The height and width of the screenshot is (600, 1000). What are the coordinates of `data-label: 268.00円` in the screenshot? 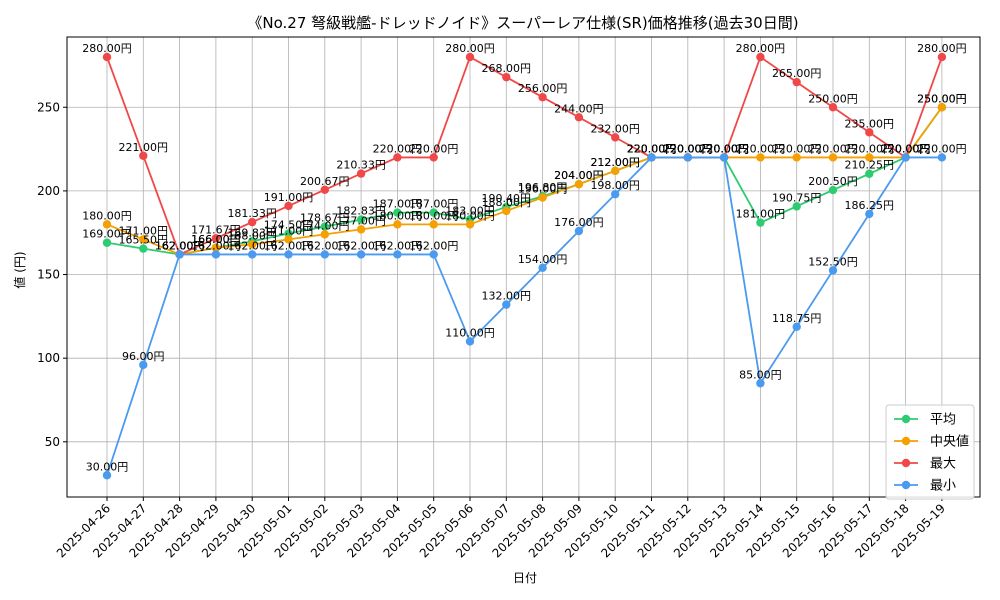 It's located at (507, 68).